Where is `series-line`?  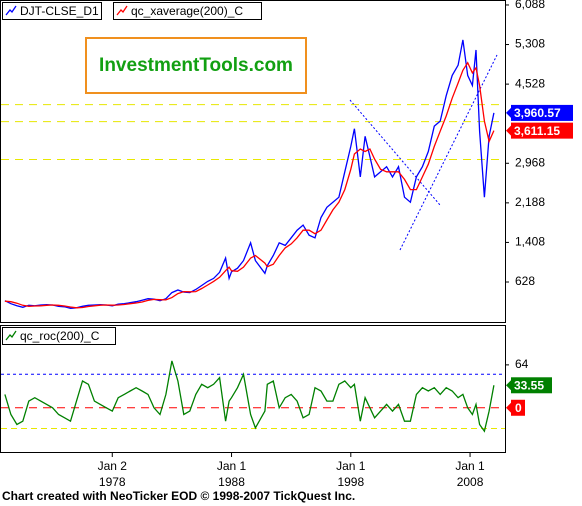 series-line is located at coordinates (249, 396).